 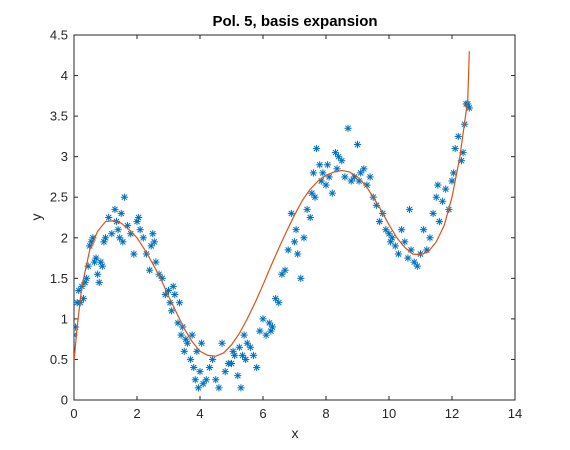 I want to click on x-tick-label: 10, so click(x=389, y=413).